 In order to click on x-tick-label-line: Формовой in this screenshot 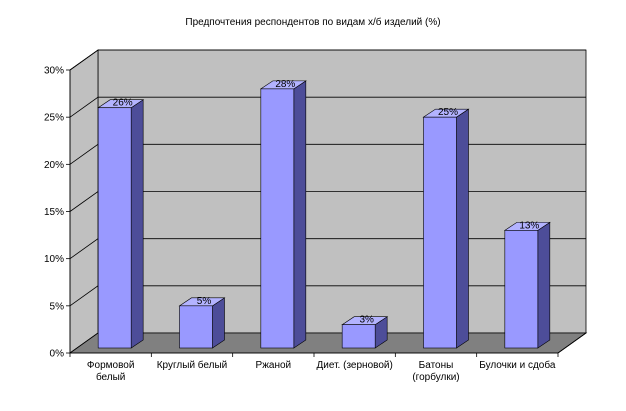, I will do `click(111, 365)`.